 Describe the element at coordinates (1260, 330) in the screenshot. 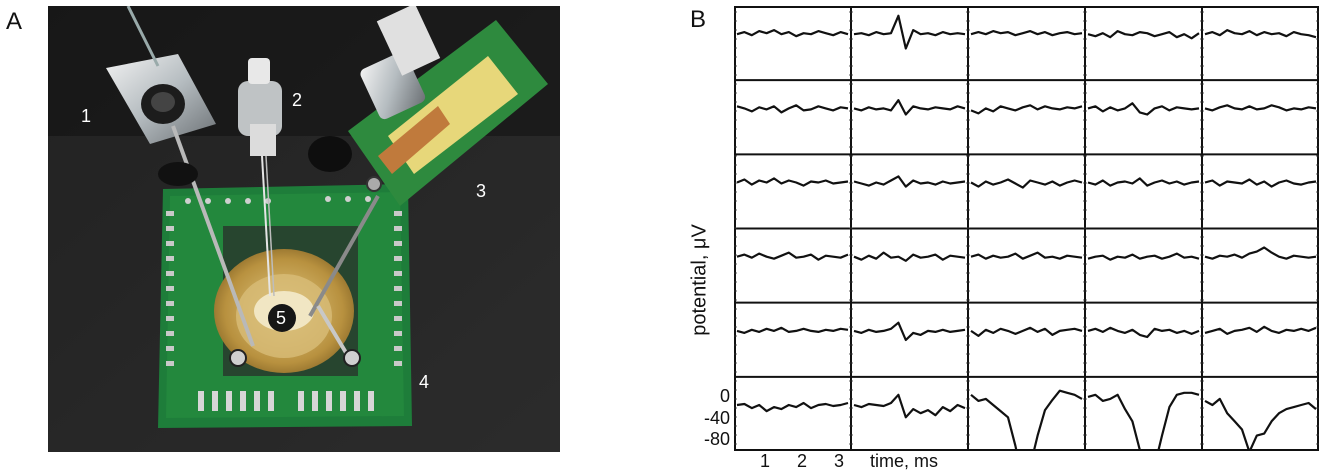

I see `trace-r5-c5` at that location.